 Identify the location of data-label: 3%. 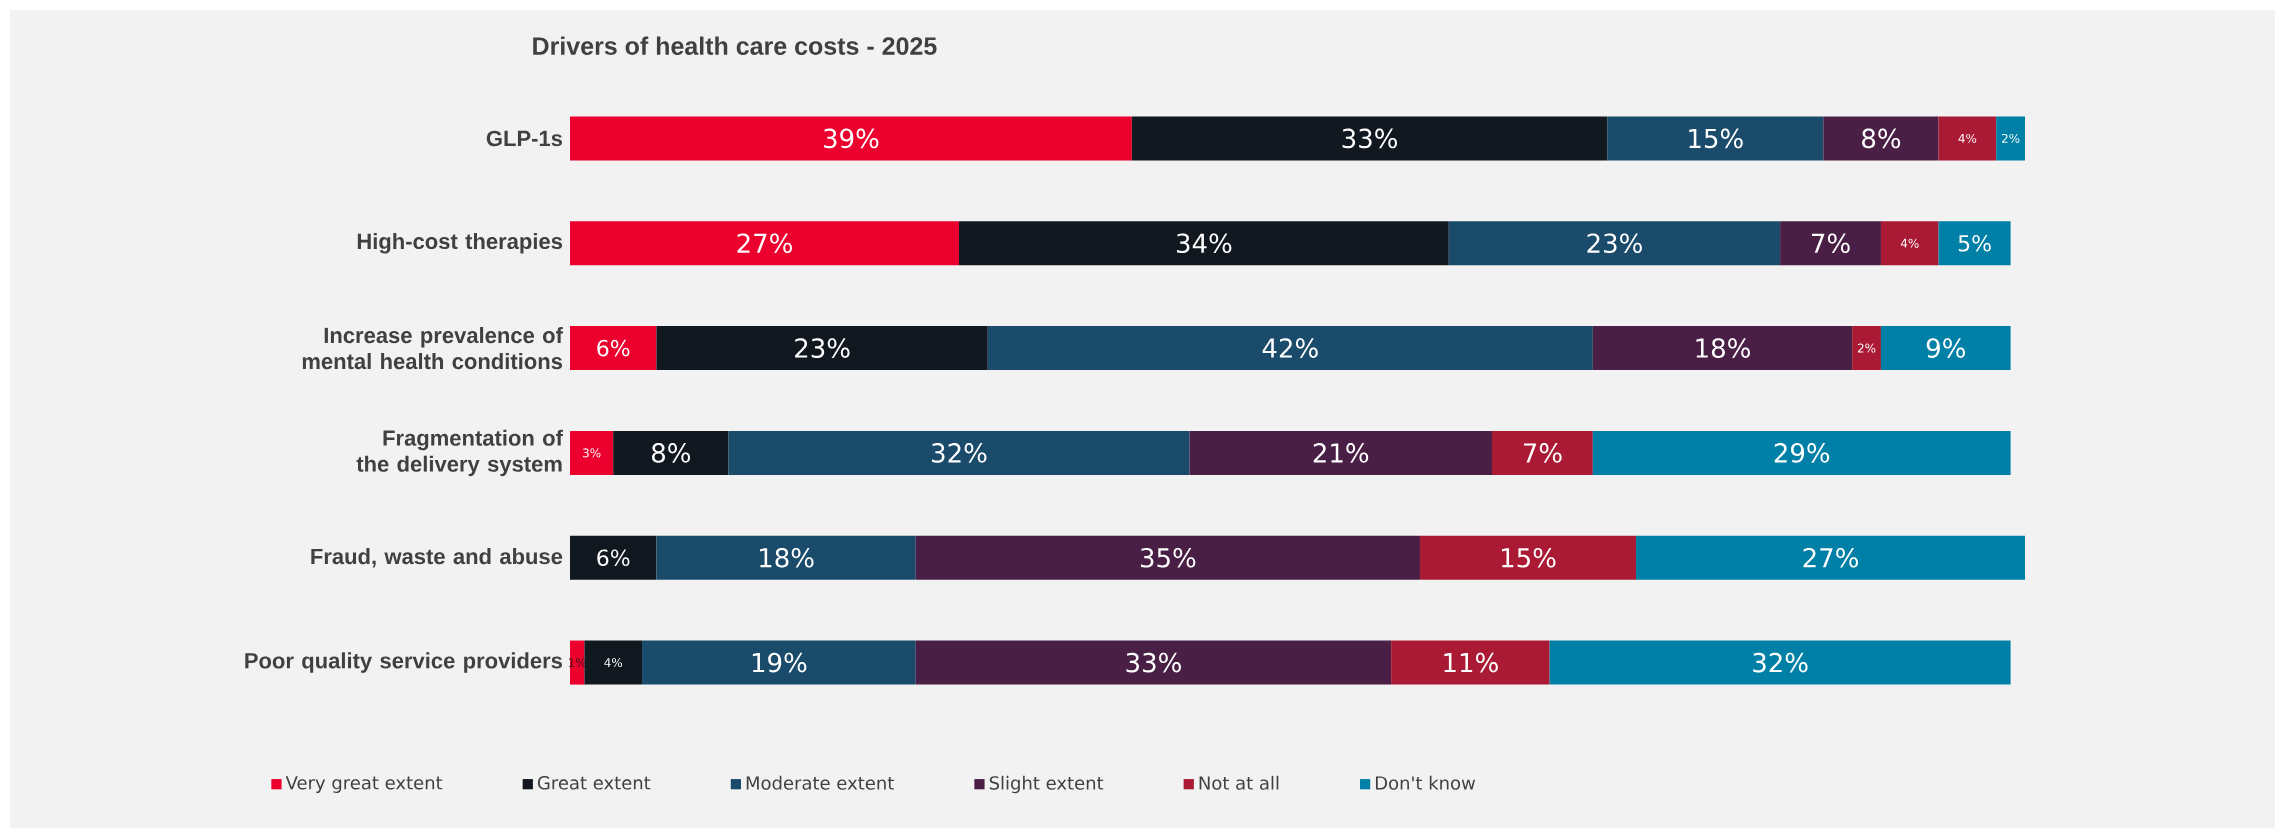
(592, 453).